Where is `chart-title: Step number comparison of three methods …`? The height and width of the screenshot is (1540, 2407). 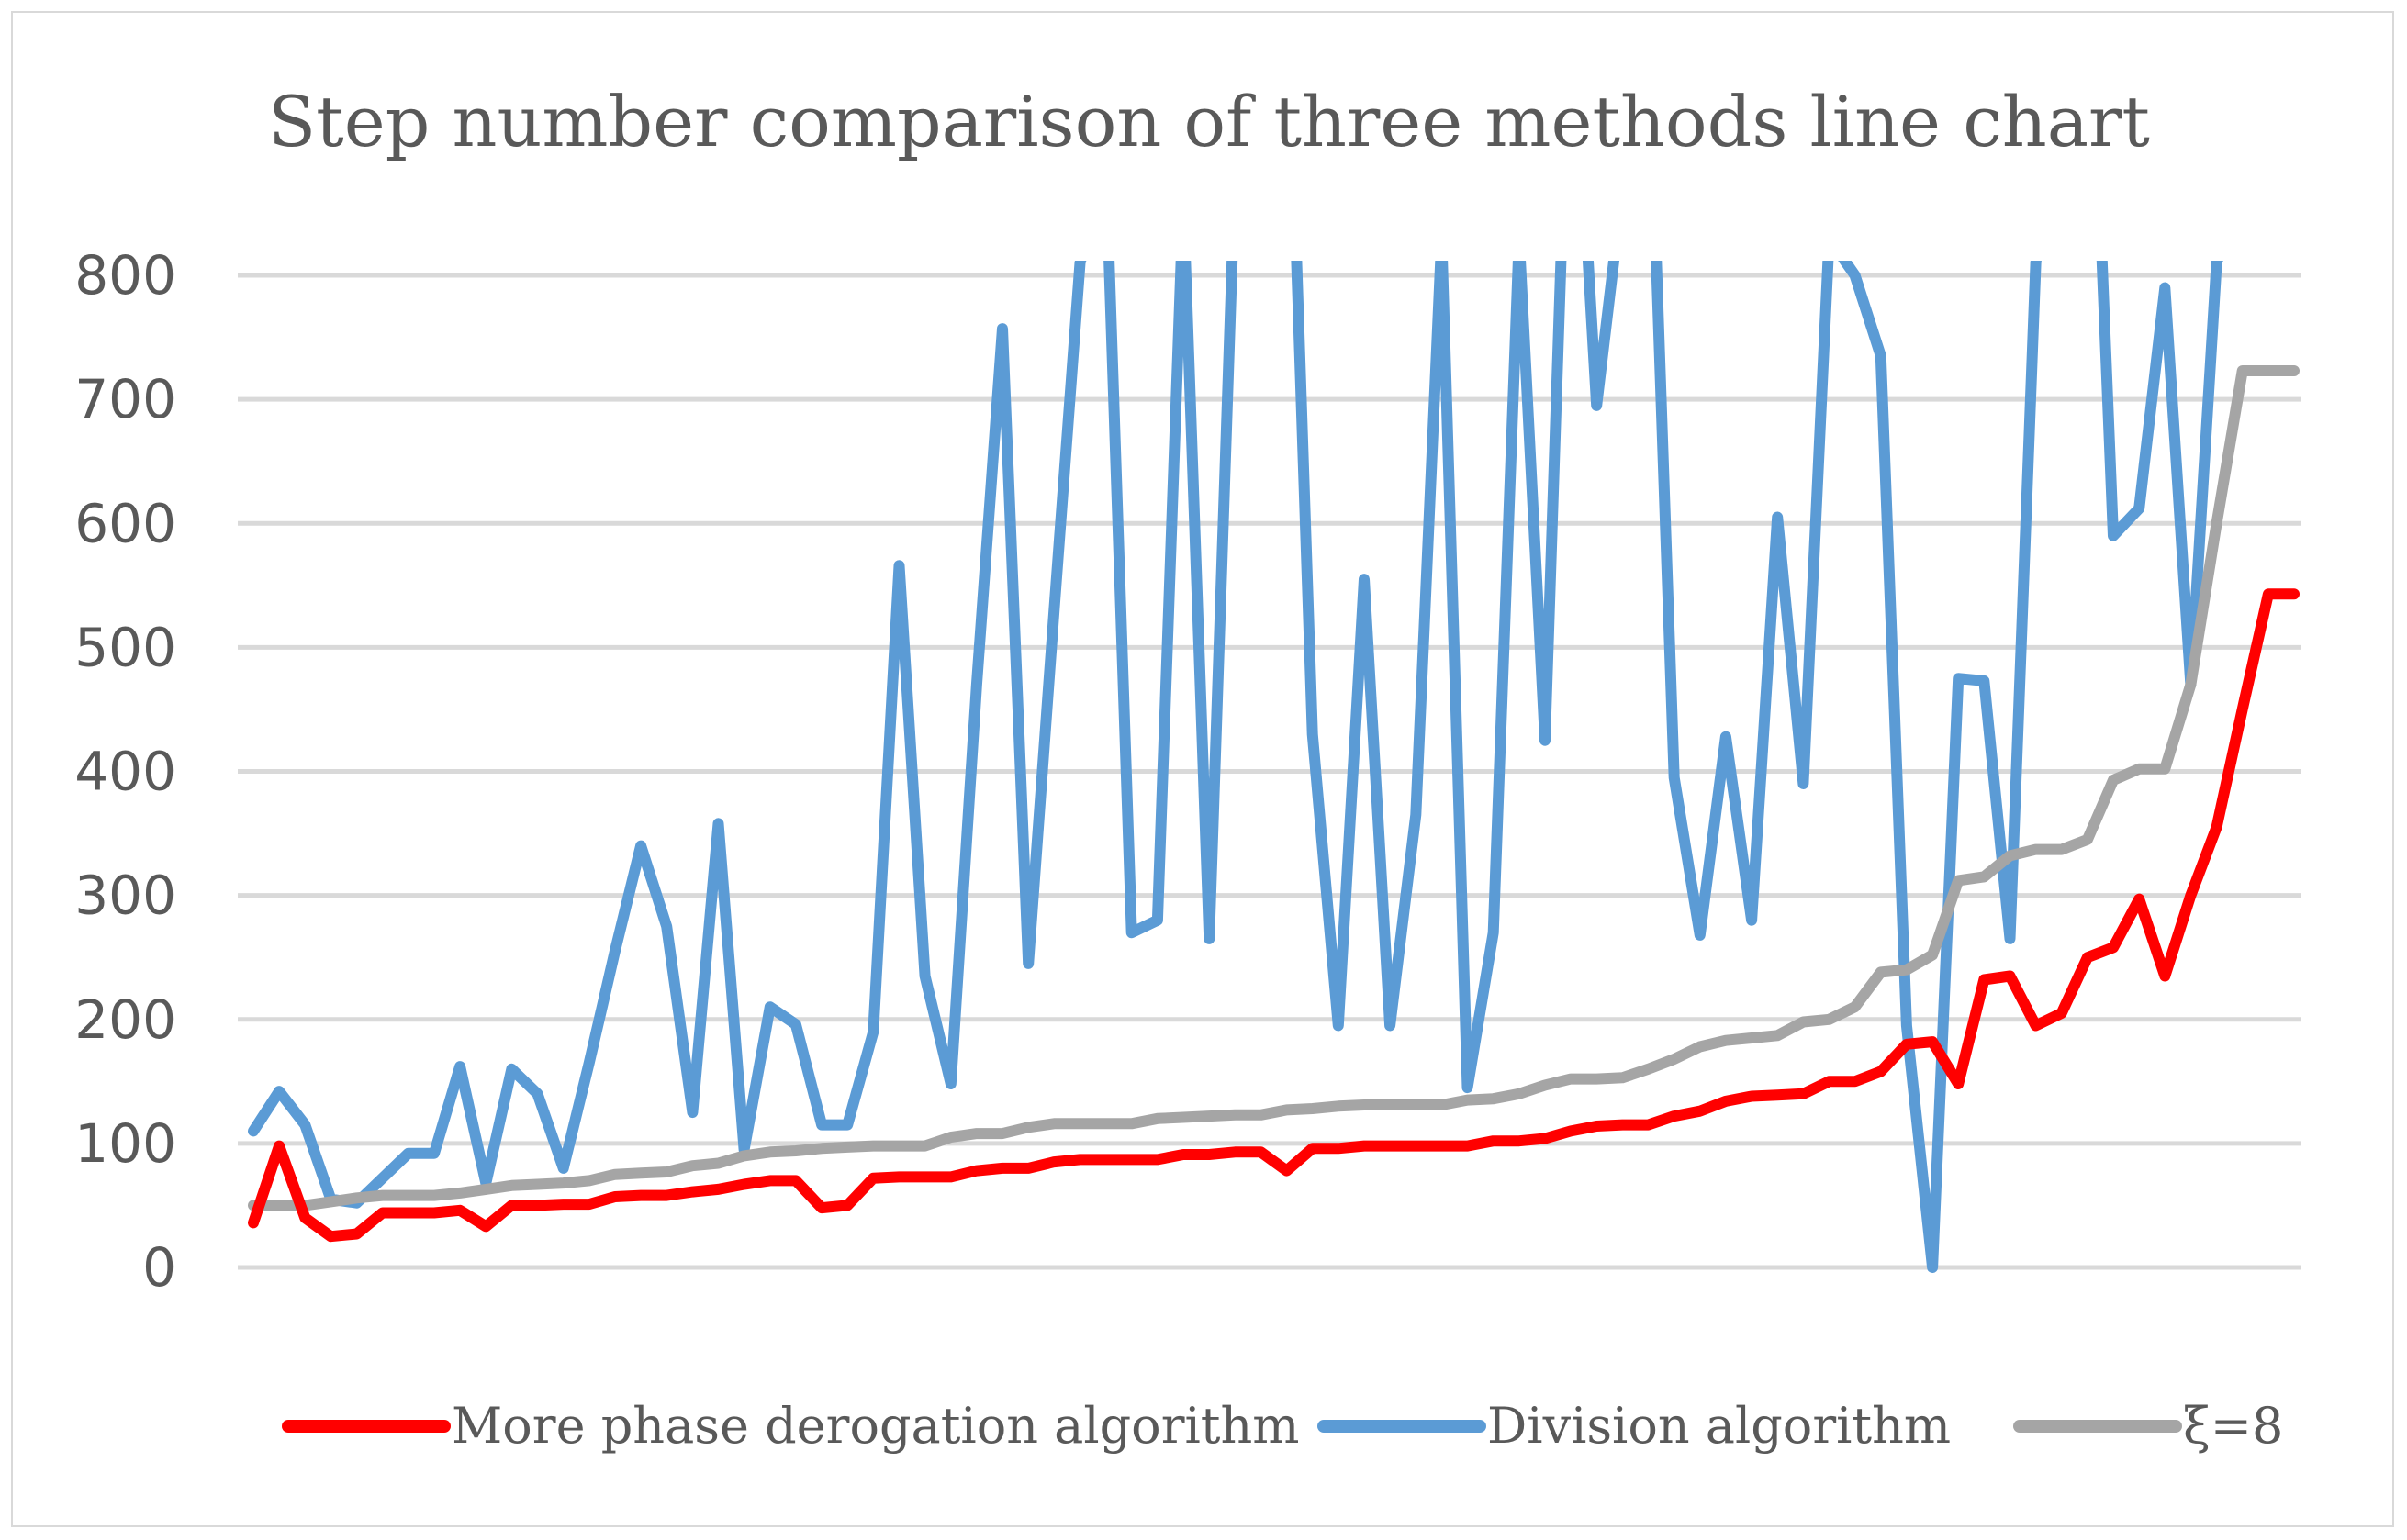 chart-title: Step number comparison of three methods … is located at coordinates (1209, 121).